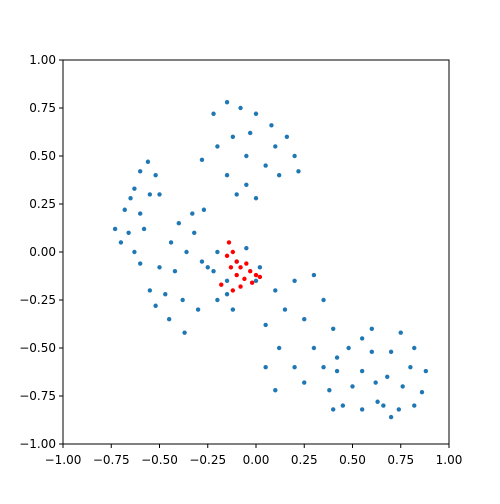 This screenshot has height=504, width=500. Describe the element at coordinates (63, 460) in the screenshot. I see `x-tick-label: −1.00` at that location.